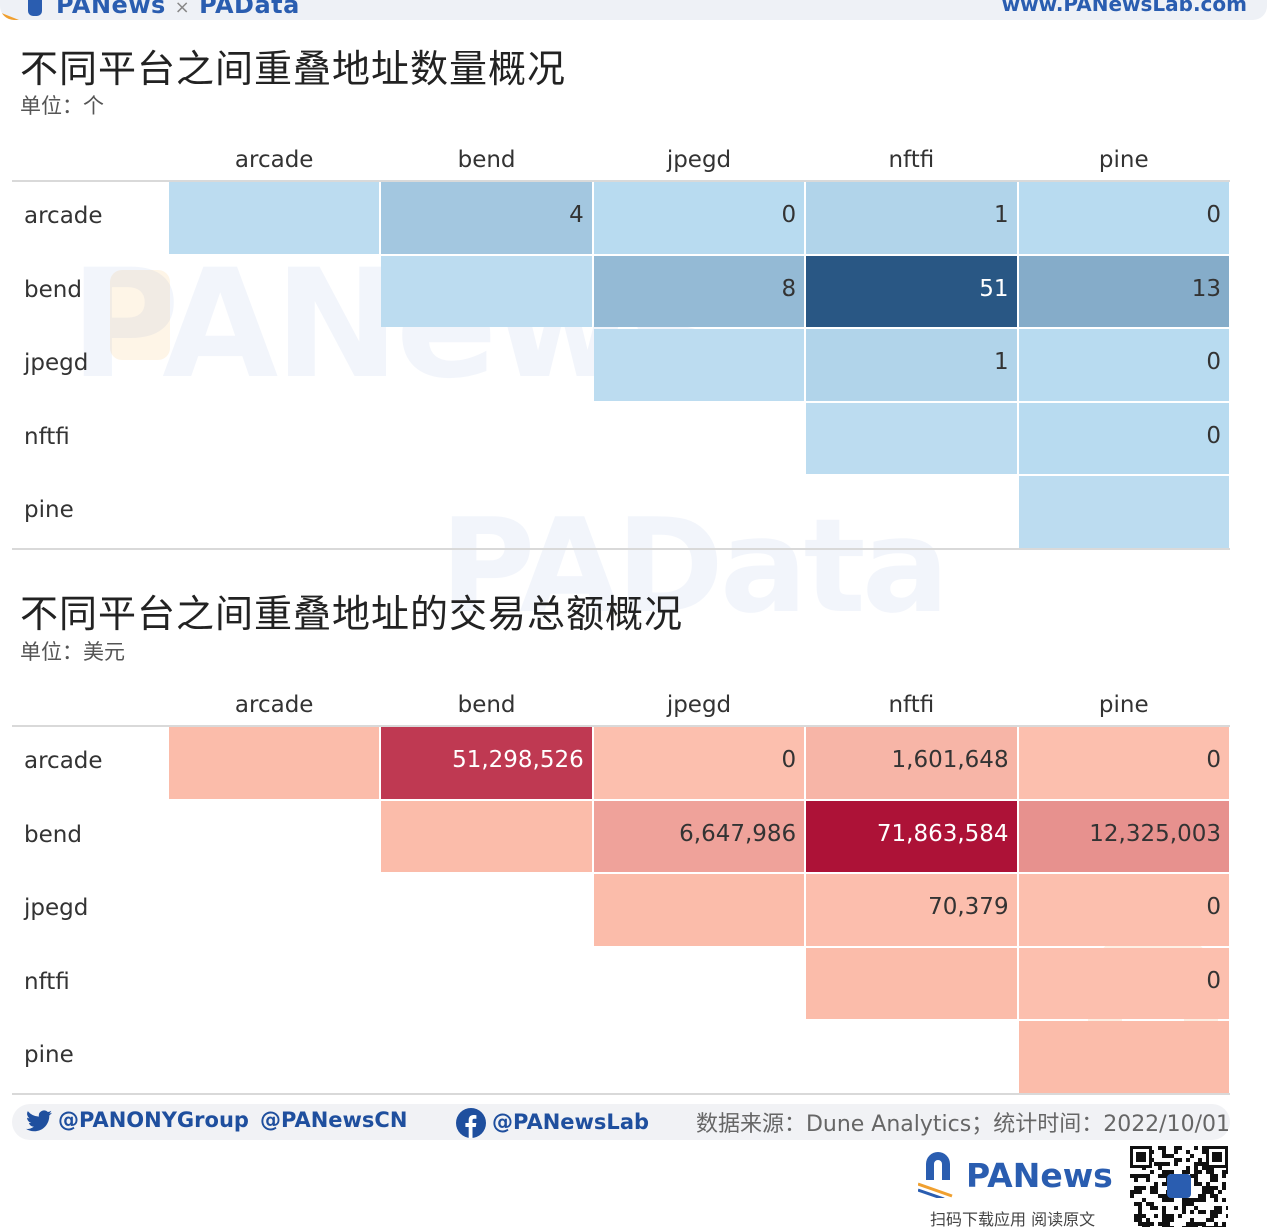 The width and height of the screenshot is (1267, 1227). What do you see at coordinates (471, 1123) in the screenshot?
I see `facebook-icon` at bounding box center [471, 1123].